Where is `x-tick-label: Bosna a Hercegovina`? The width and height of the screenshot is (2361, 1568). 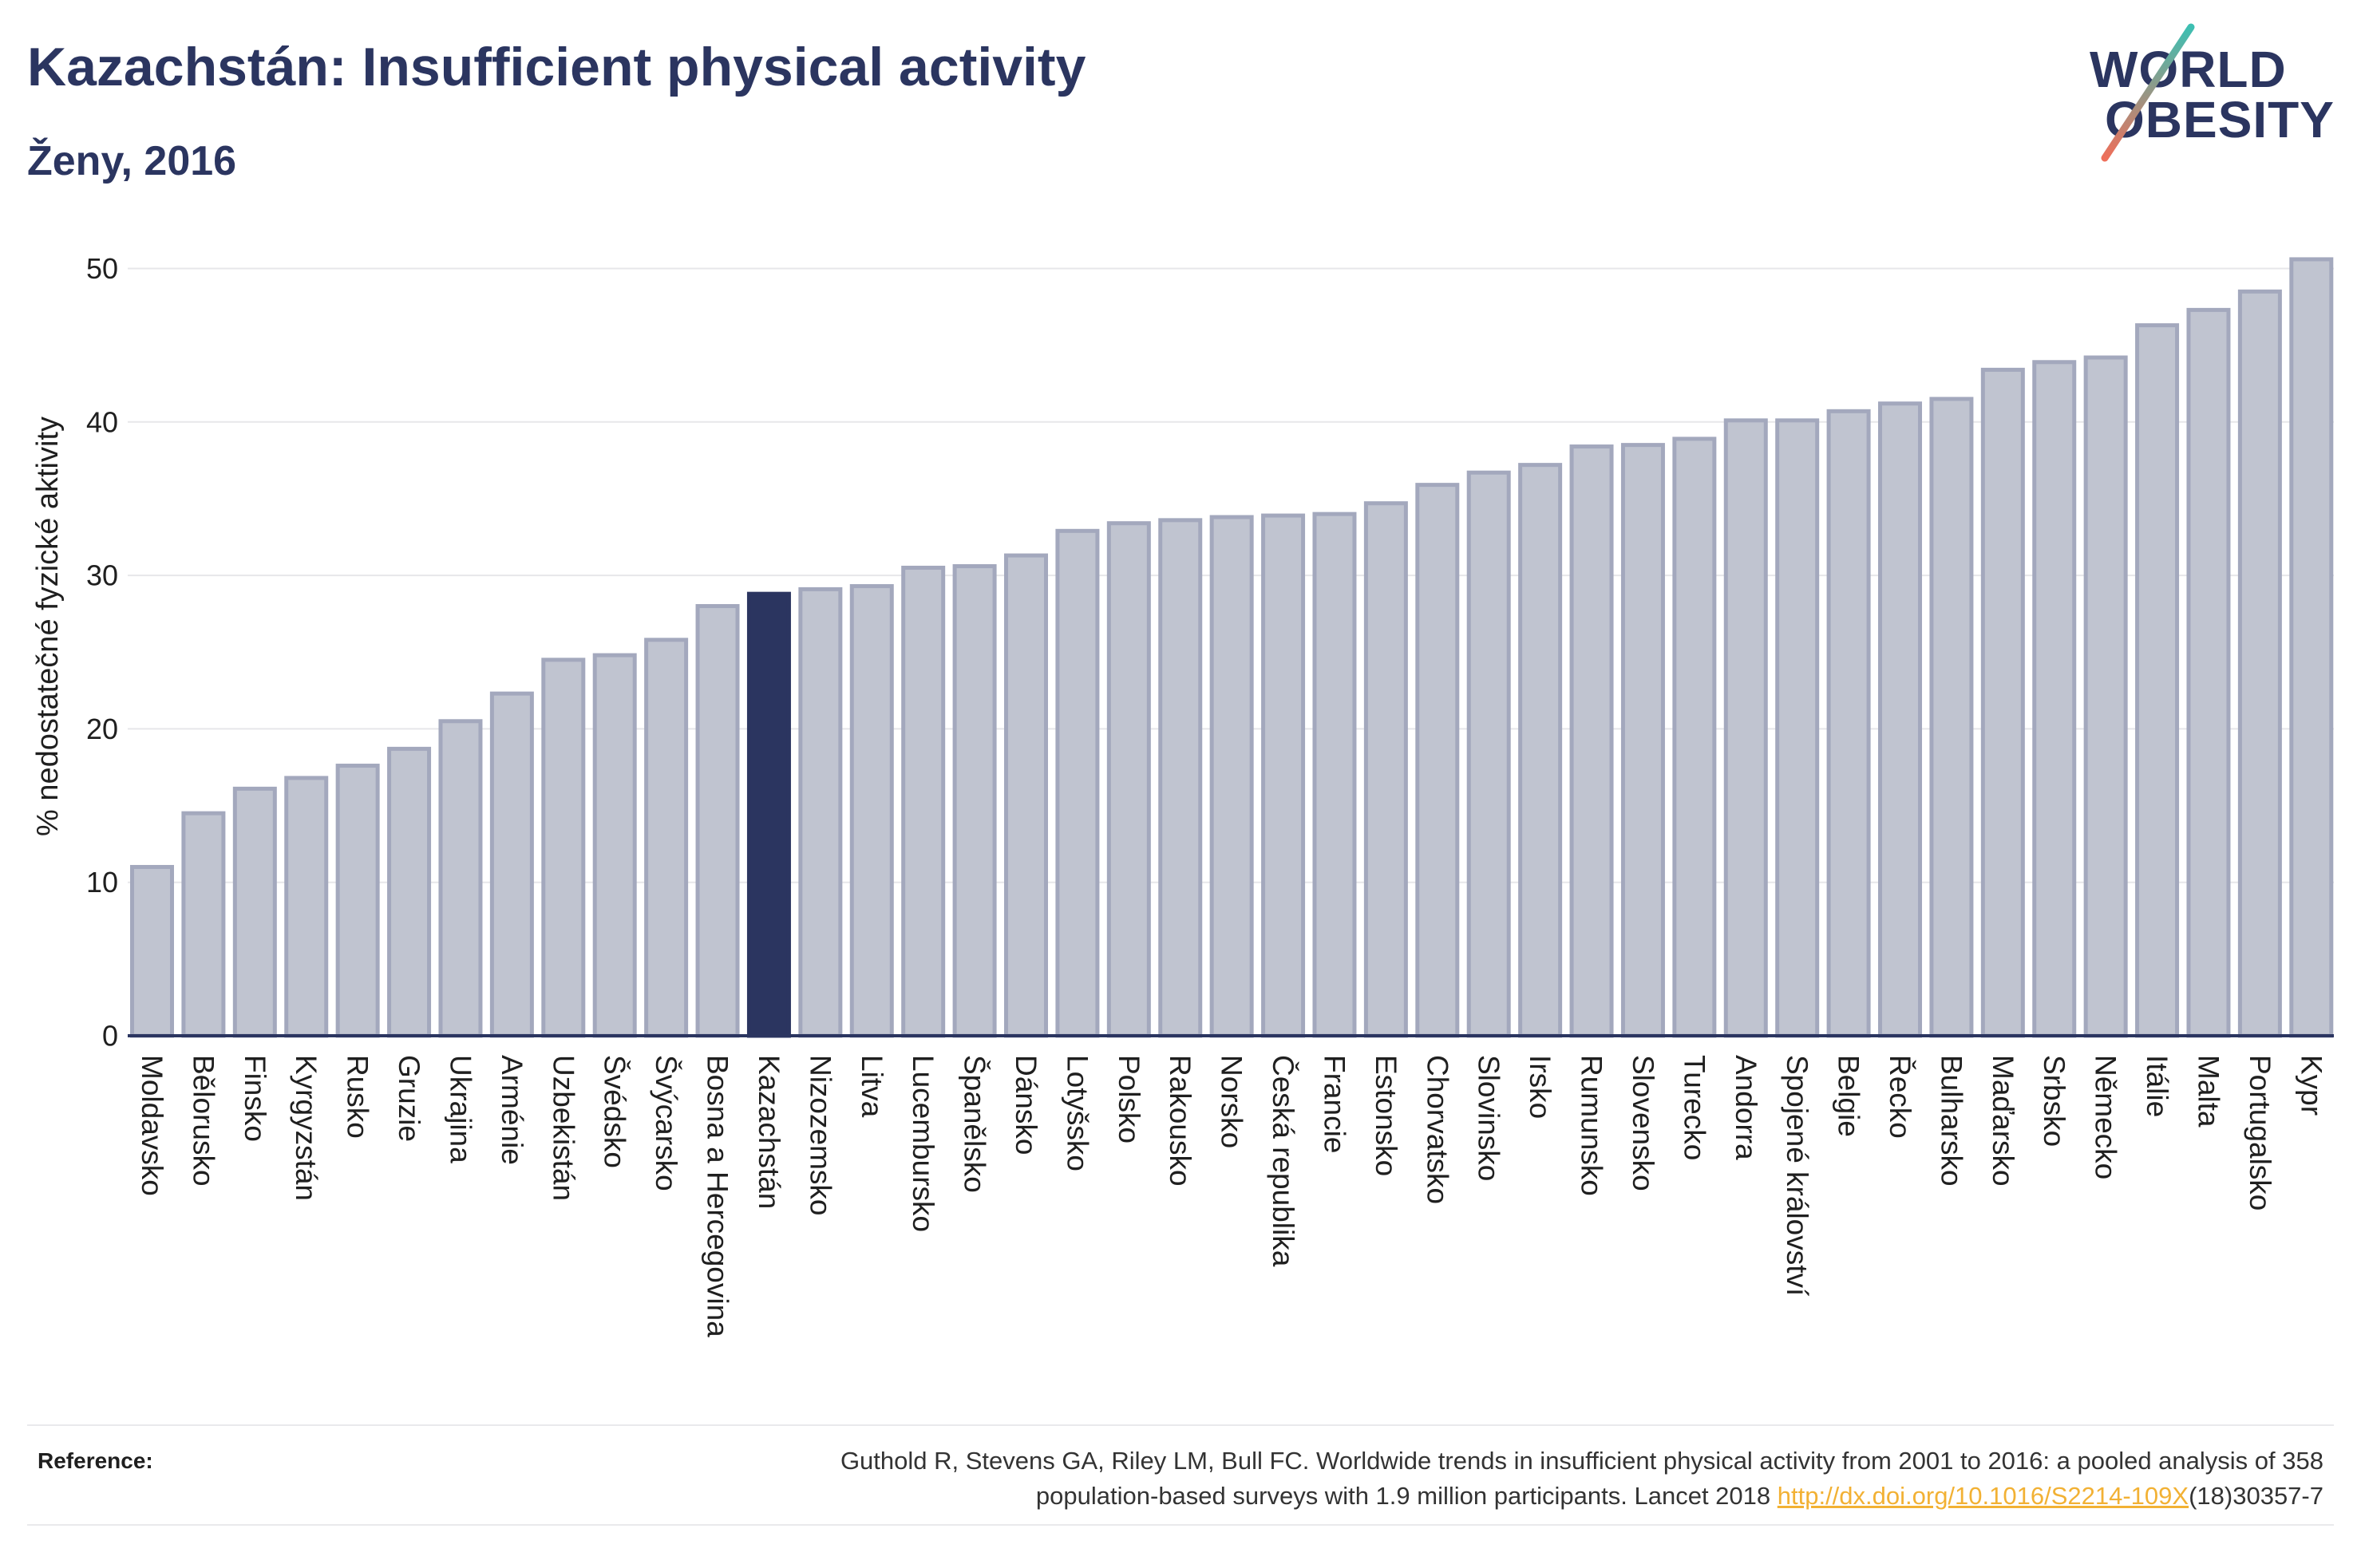
x-tick-label: Bosna a Hercegovina is located at coordinates (718, 1196).